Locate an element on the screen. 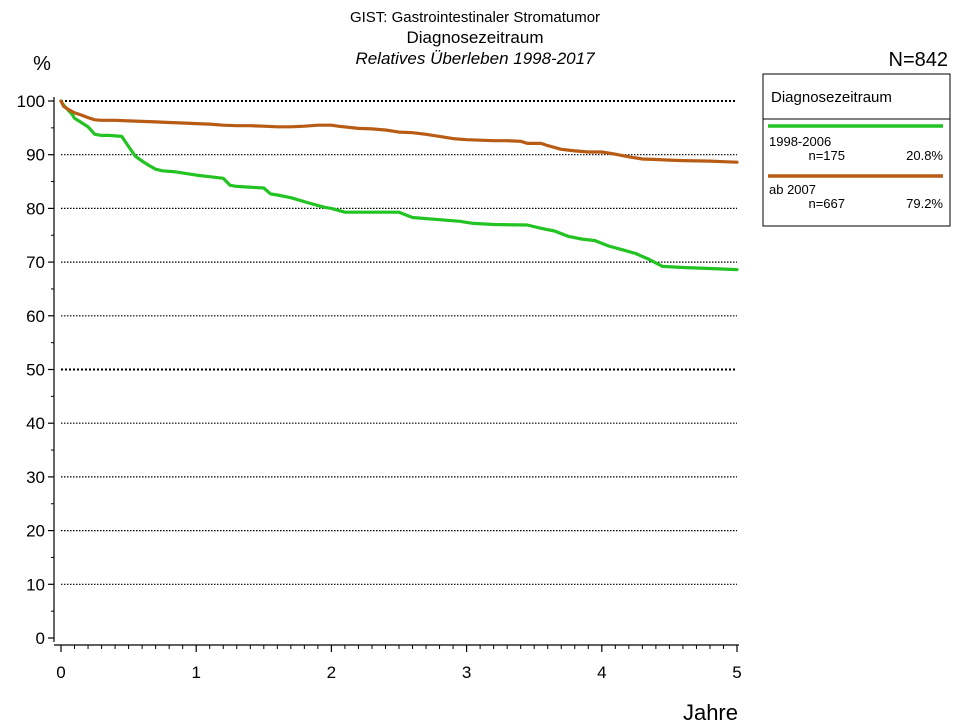  x-axis-label: Jahre is located at coordinates (710, 712).